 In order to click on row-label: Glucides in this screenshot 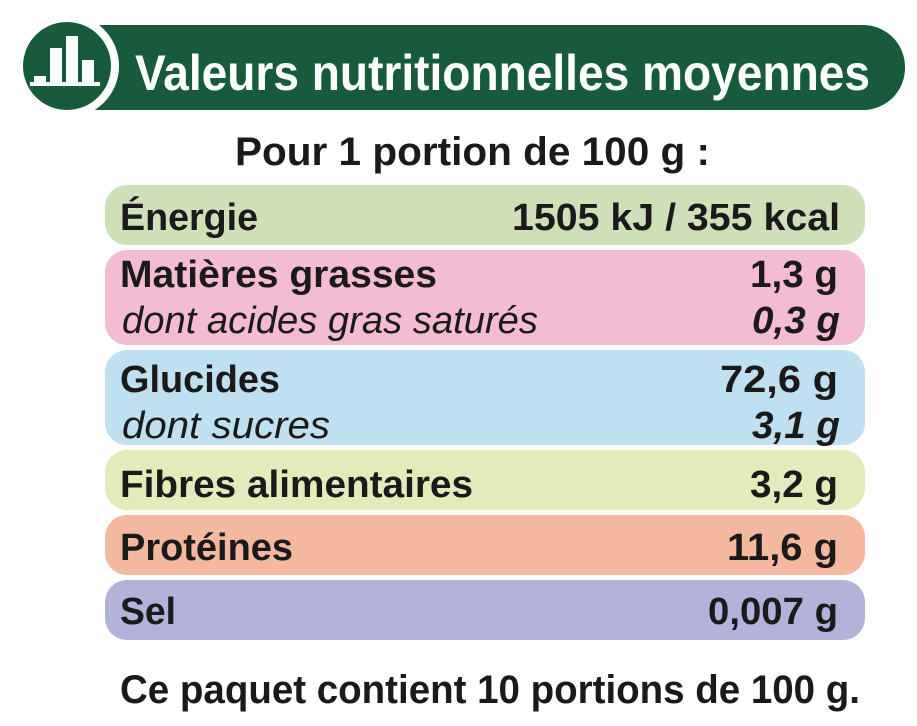, I will do `click(200, 380)`.